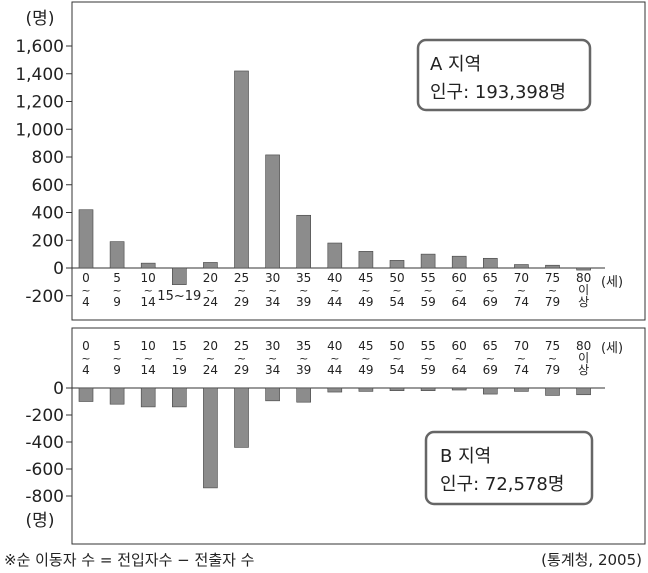 The image size is (648, 573). What do you see at coordinates (612, 348) in the screenshot?
I see `panel-b-x-unit: (세)` at bounding box center [612, 348].